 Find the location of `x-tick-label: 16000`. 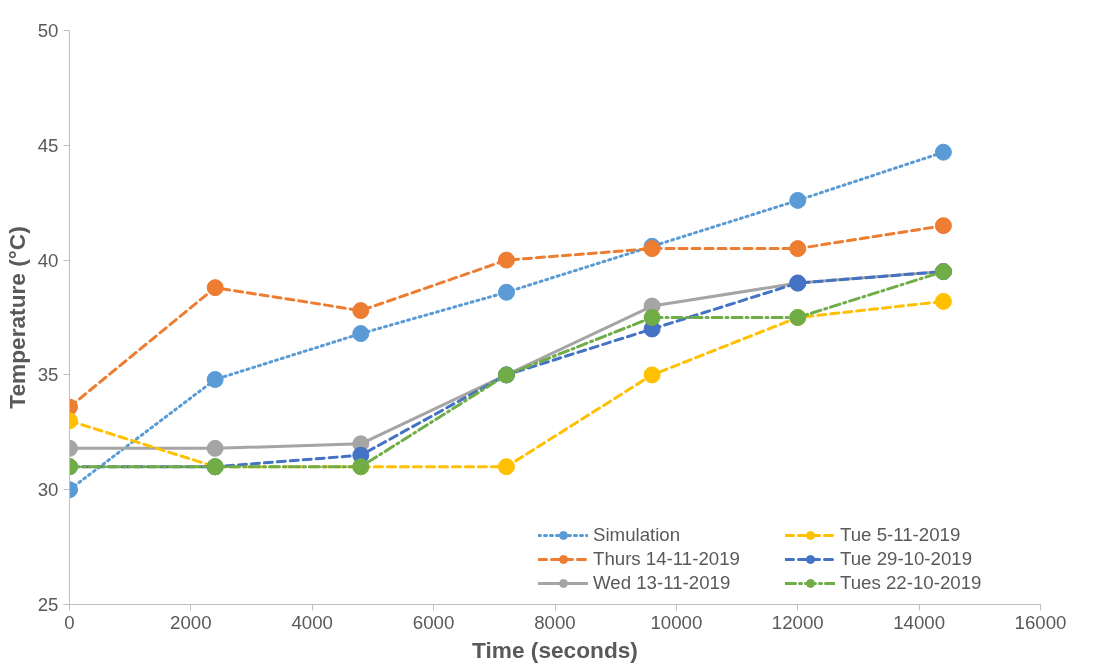

x-tick-label: 16000 is located at coordinates (1040, 622).